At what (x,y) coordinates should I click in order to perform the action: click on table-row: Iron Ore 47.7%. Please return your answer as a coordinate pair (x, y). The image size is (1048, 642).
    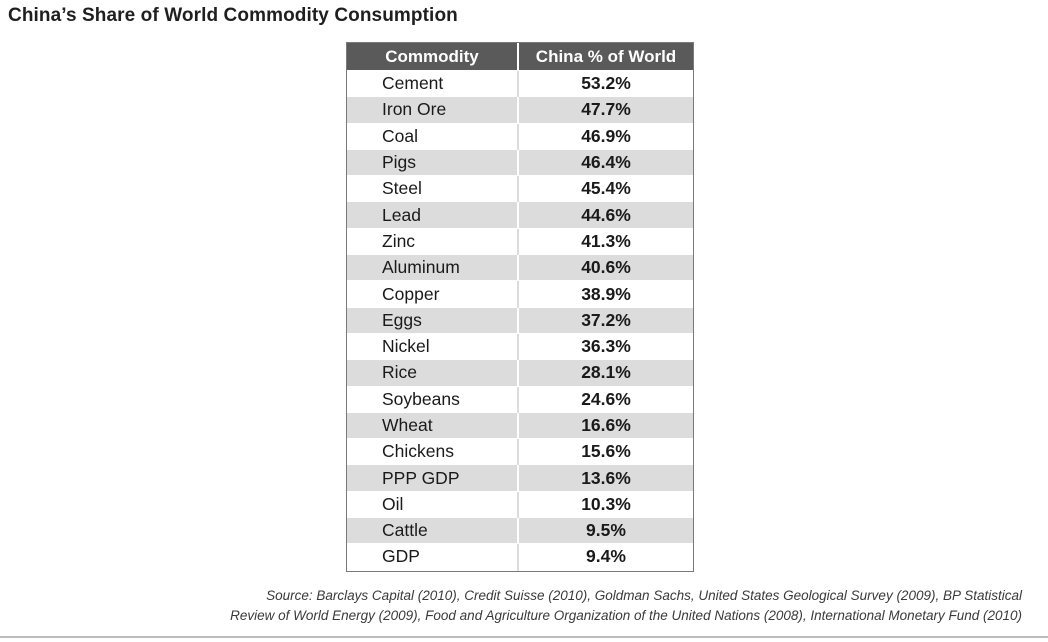
    Looking at the image, I should click on (520, 110).